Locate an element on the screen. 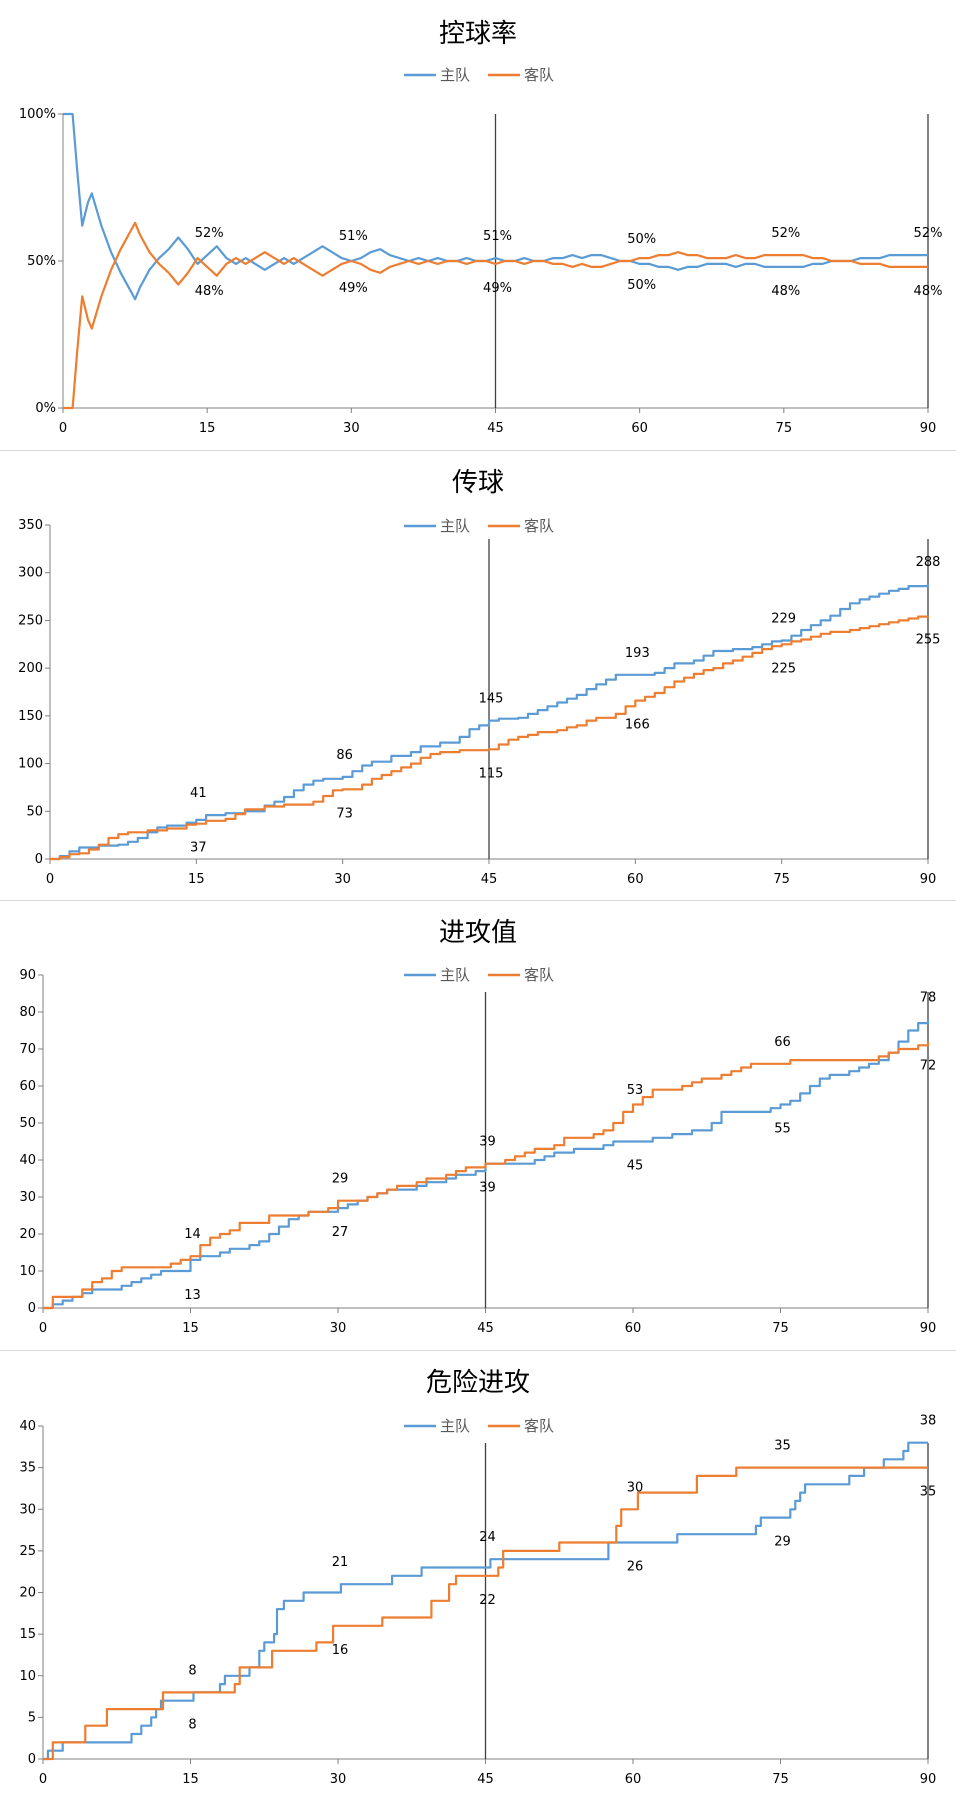 The image size is (956, 1809). data-label: 86 is located at coordinates (344, 755).